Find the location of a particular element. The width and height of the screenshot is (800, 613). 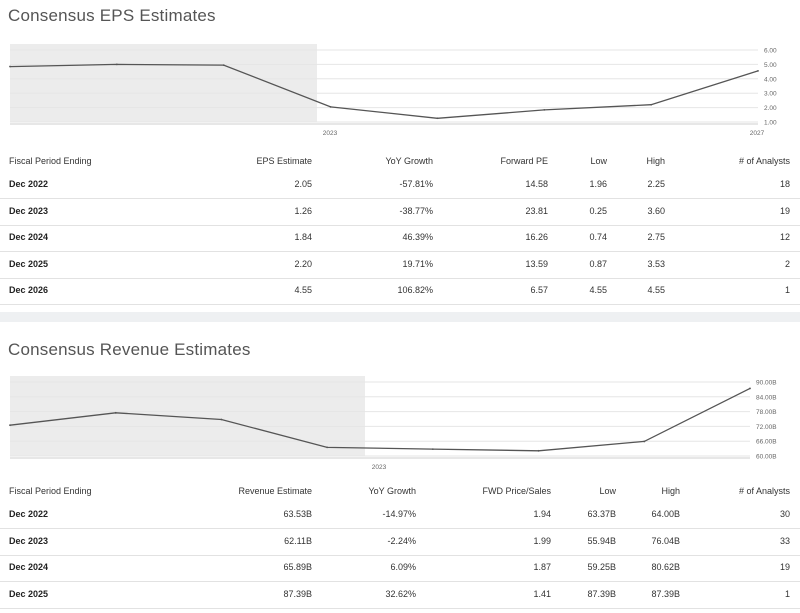

table-cell: 3.60 is located at coordinates (656, 210).